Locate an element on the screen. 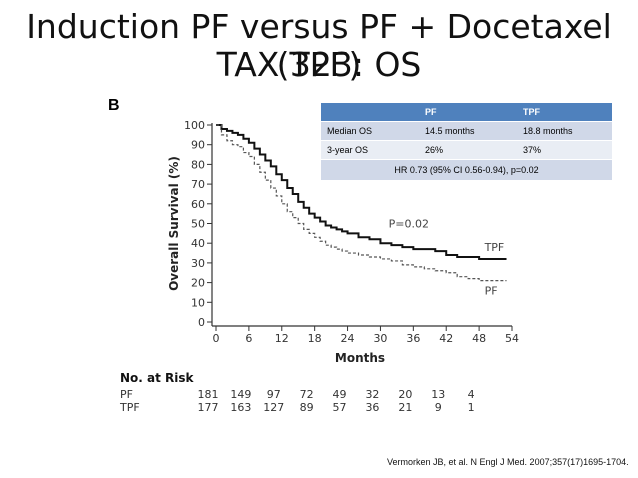 The height and width of the screenshot is (478, 638). at-risk-count: 13 is located at coordinates (438, 394).